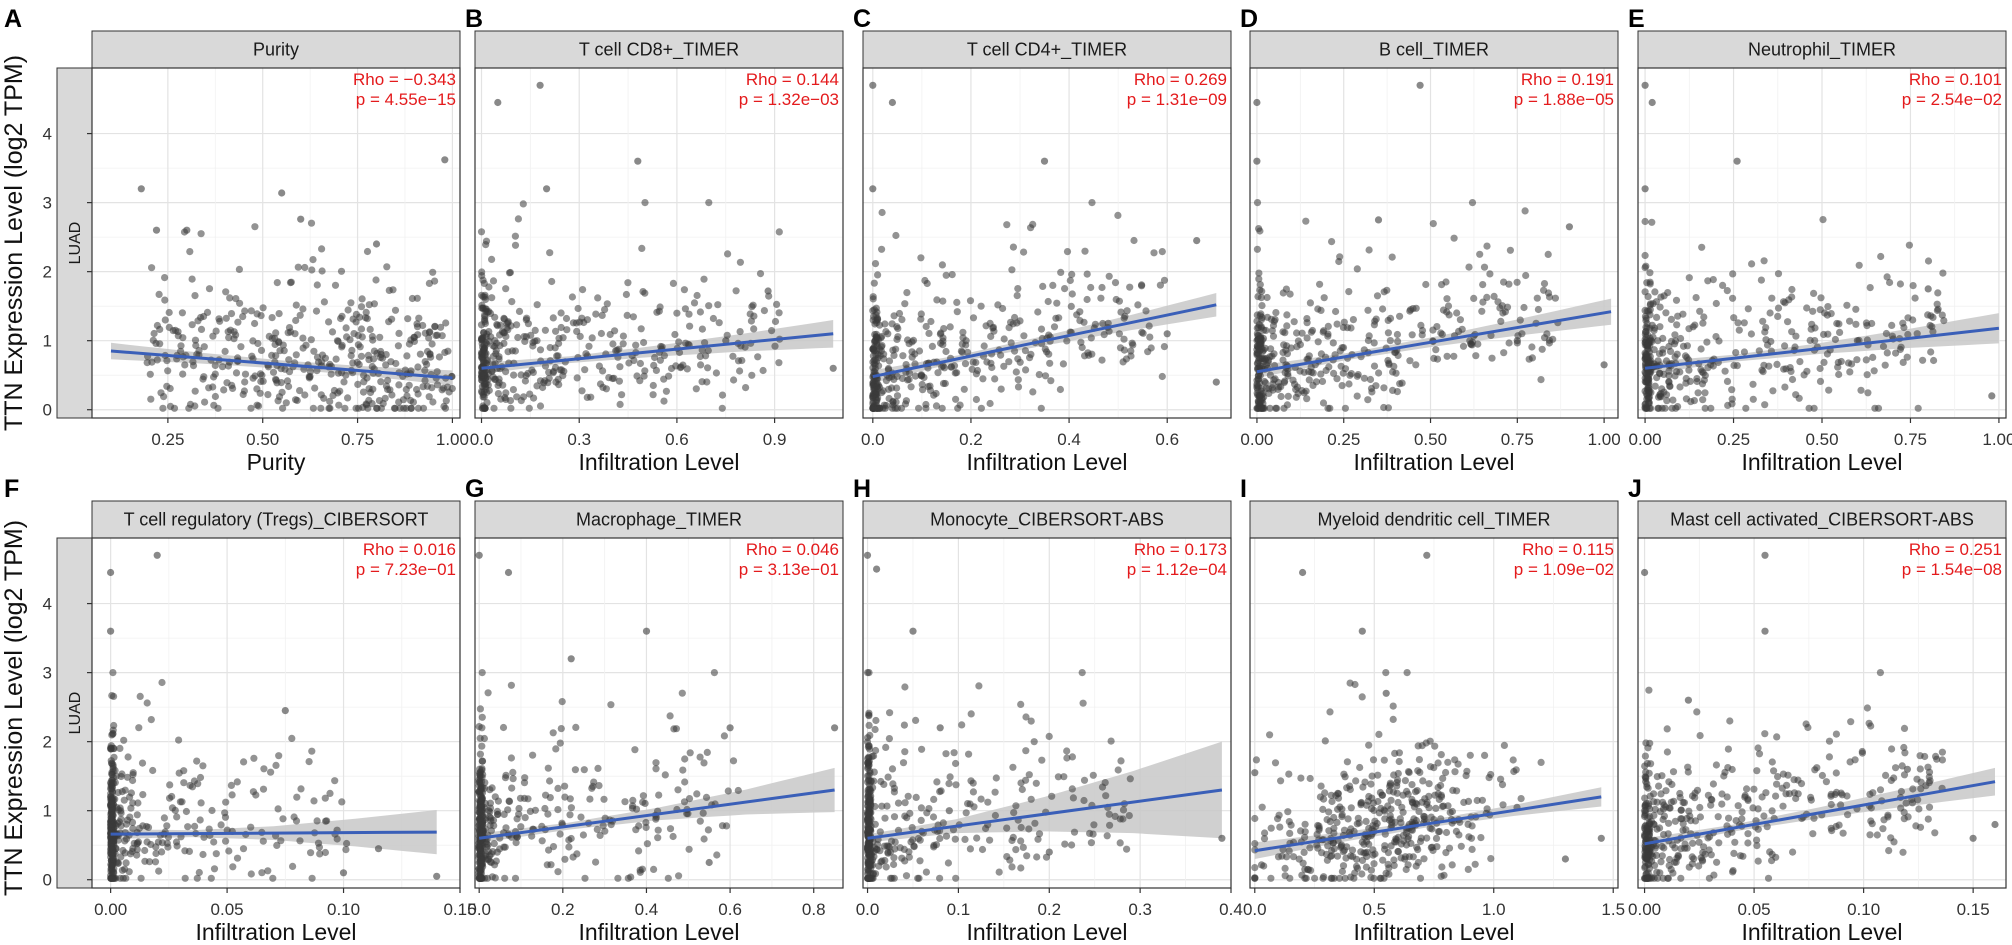 This screenshot has width=2012, height=945. Describe the element at coordinates (1430, 439) in the screenshot. I see `x-tick-label: 0.50` at that location.